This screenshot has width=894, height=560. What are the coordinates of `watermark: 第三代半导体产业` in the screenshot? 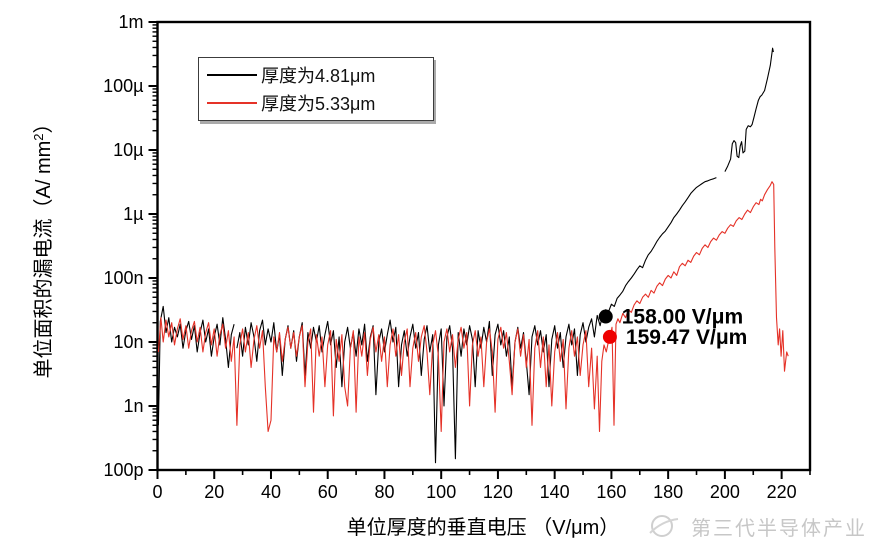 It's located at (756, 526).